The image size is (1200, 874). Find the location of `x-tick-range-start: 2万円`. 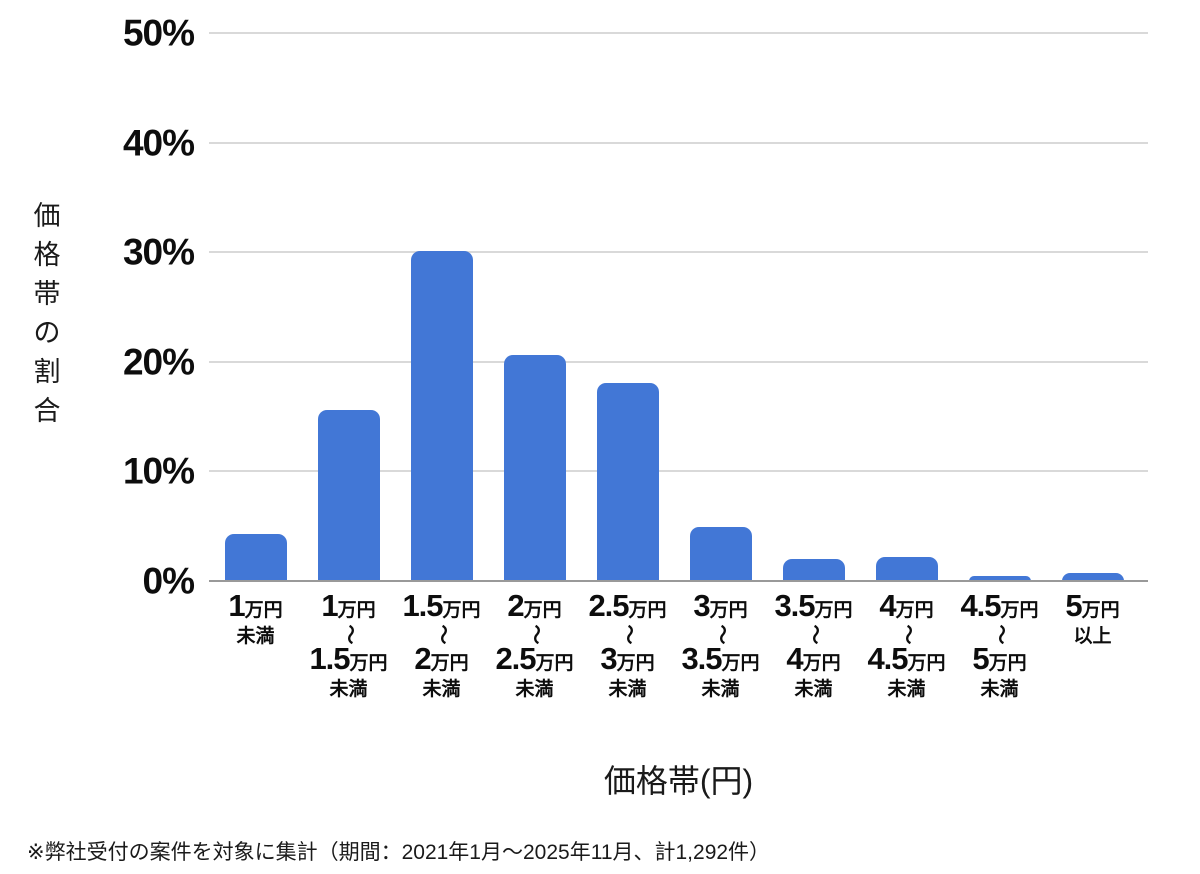

x-tick-range-start: 2万円 is located at coordinates (534, 605).